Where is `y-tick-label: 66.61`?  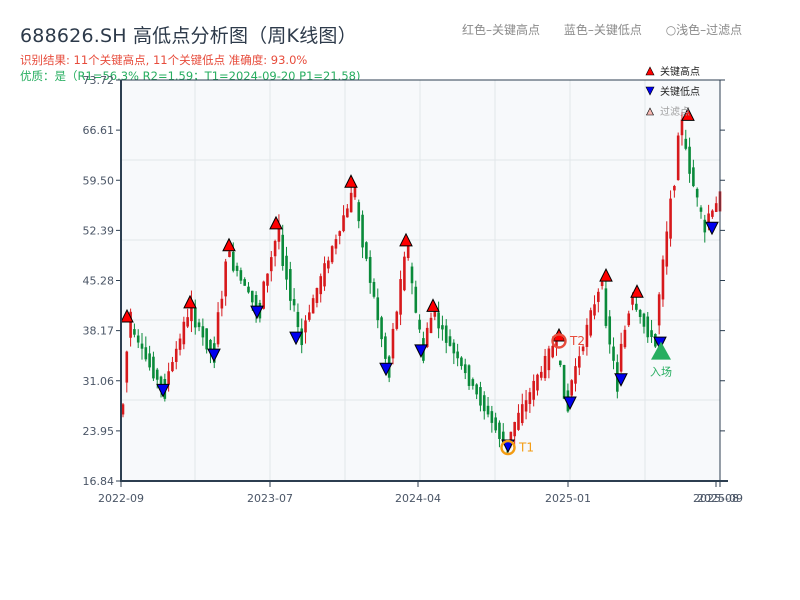 y-tick-label: 66.61 is located at coordinates (99, 130).